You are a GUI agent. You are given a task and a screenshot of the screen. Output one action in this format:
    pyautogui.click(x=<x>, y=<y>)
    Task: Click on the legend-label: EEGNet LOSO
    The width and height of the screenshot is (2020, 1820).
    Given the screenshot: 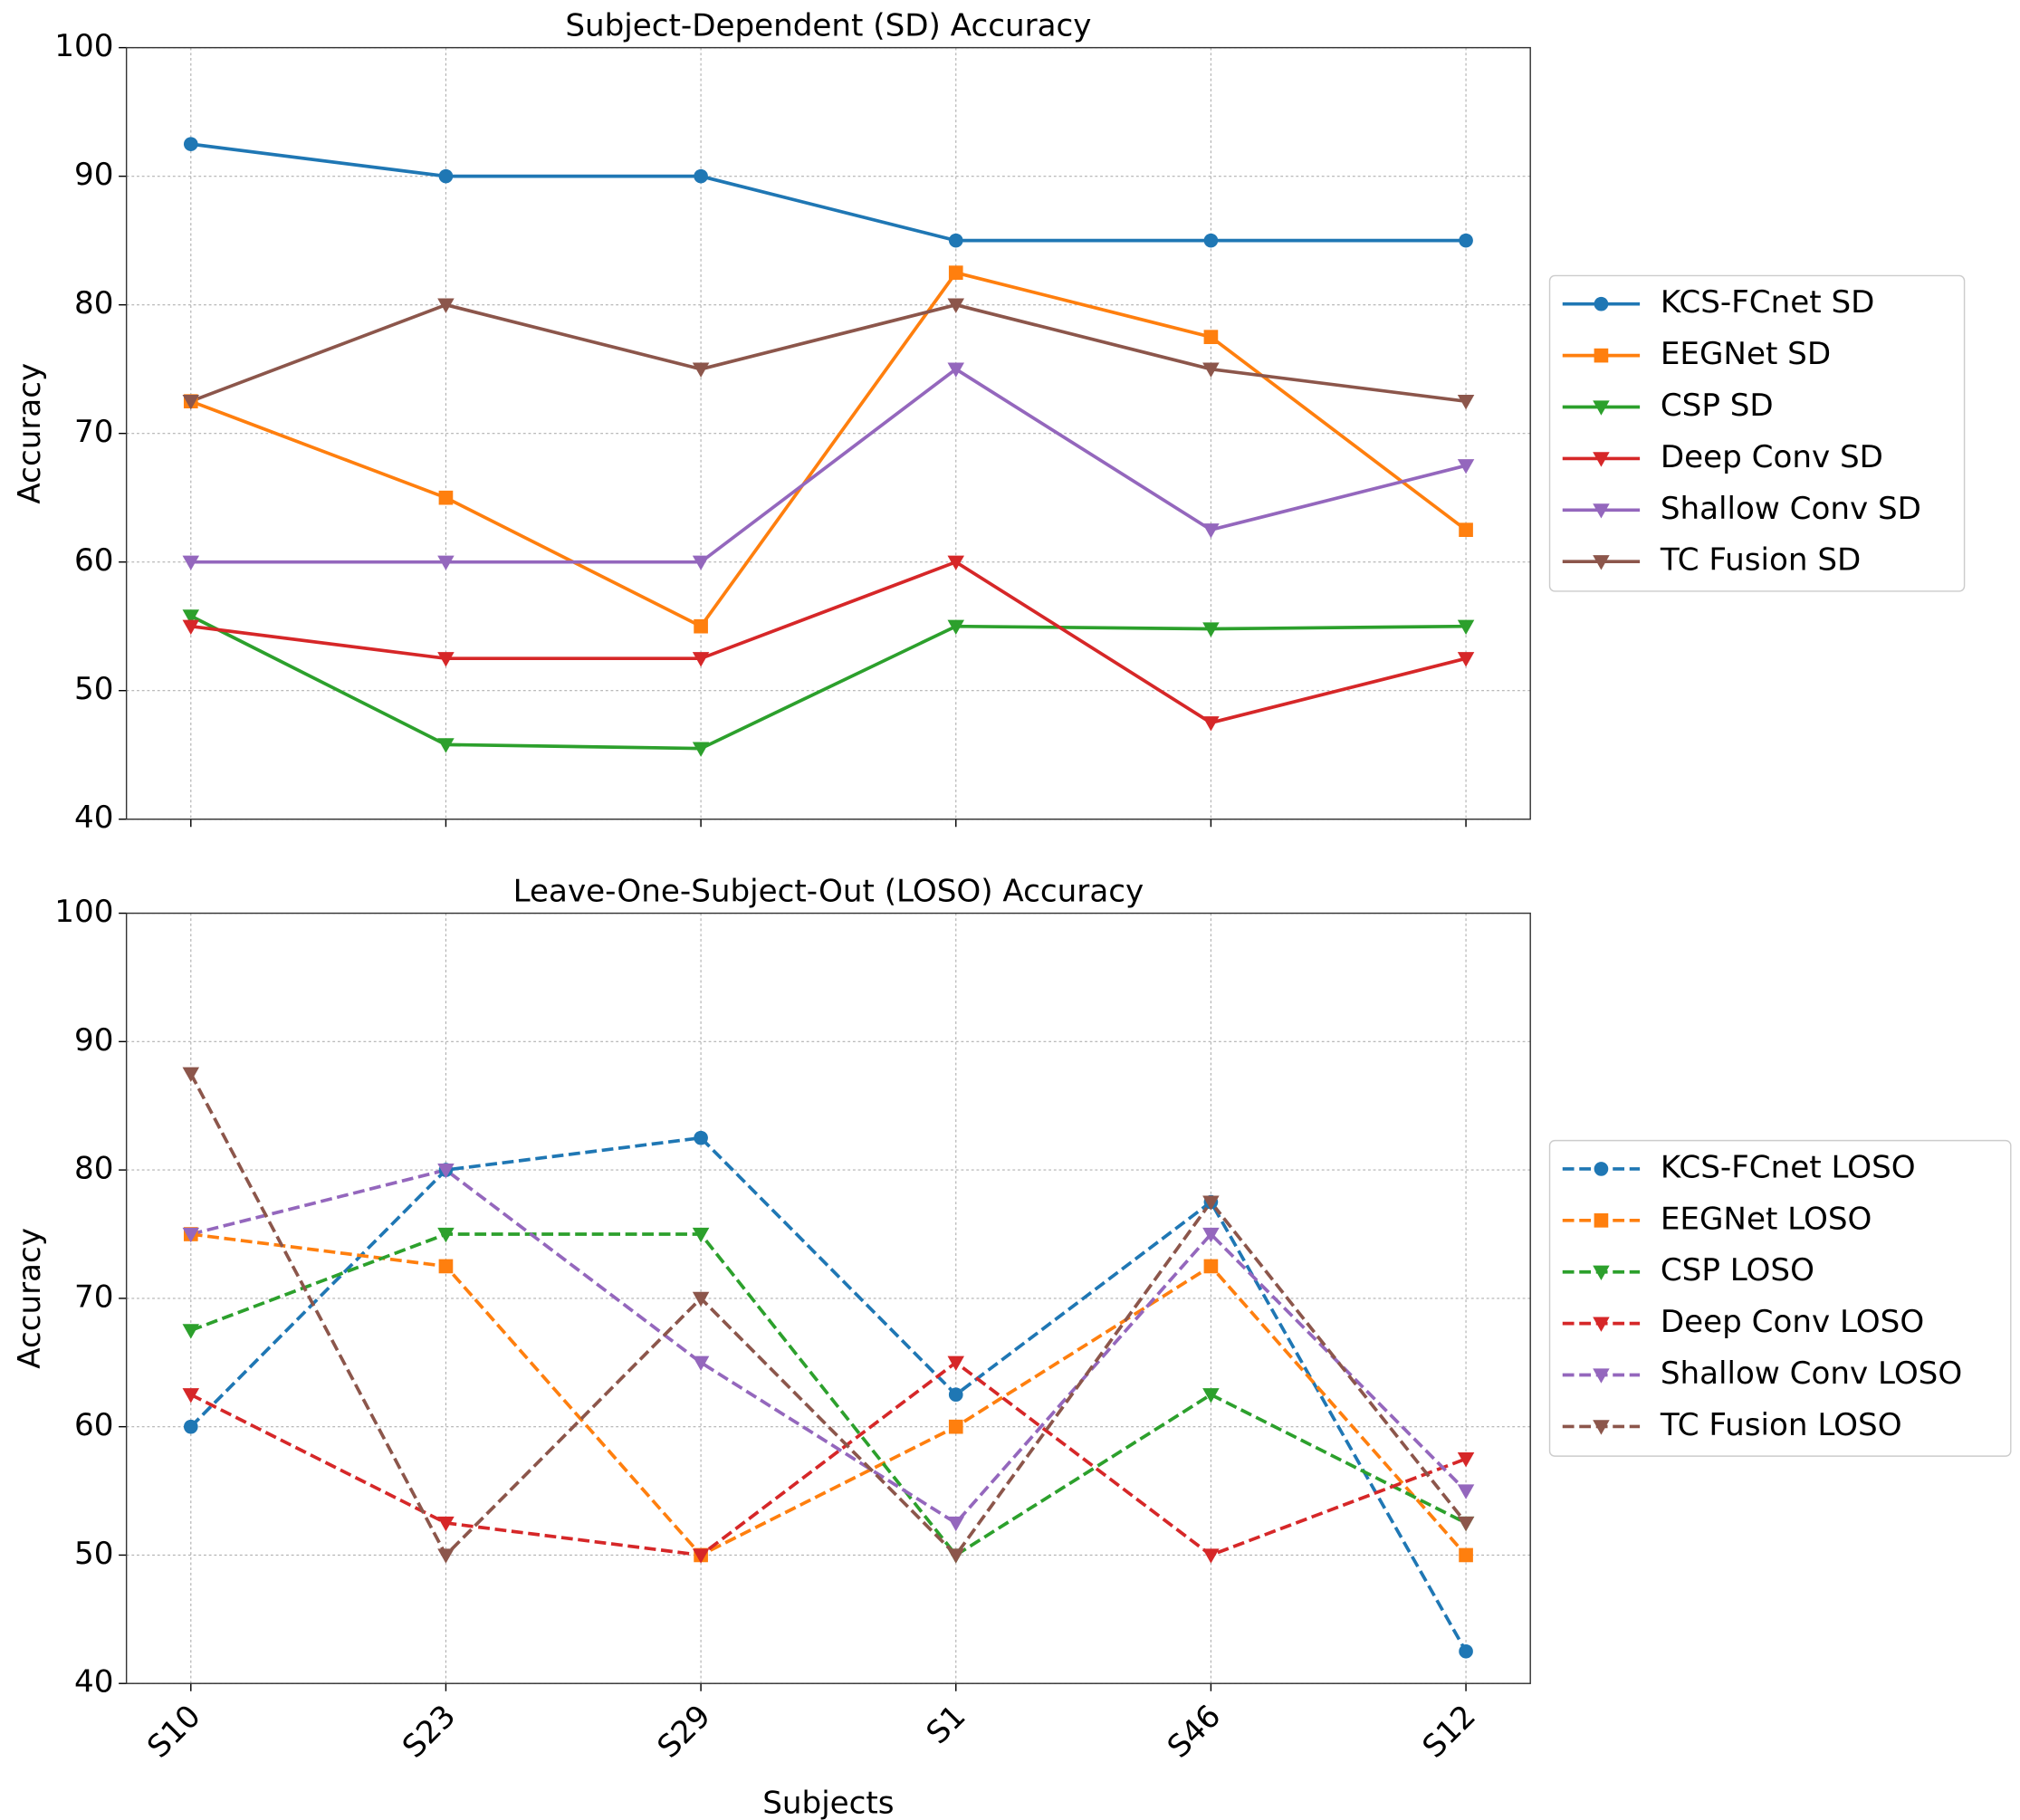 What is the action you would take?
    pyautogui.click(x=1767, y=1219)
    